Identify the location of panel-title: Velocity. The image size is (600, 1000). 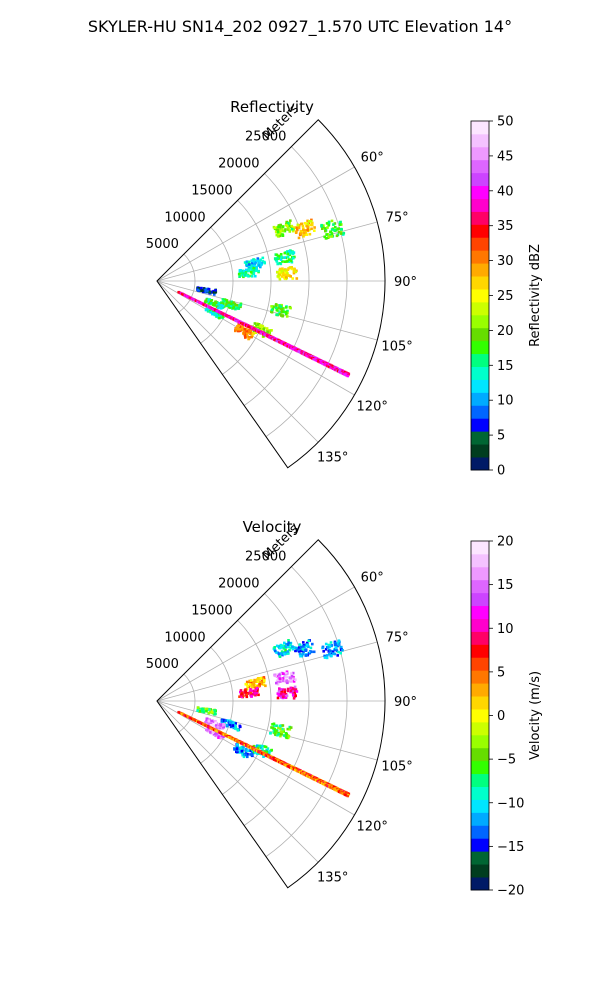
(272, 527).